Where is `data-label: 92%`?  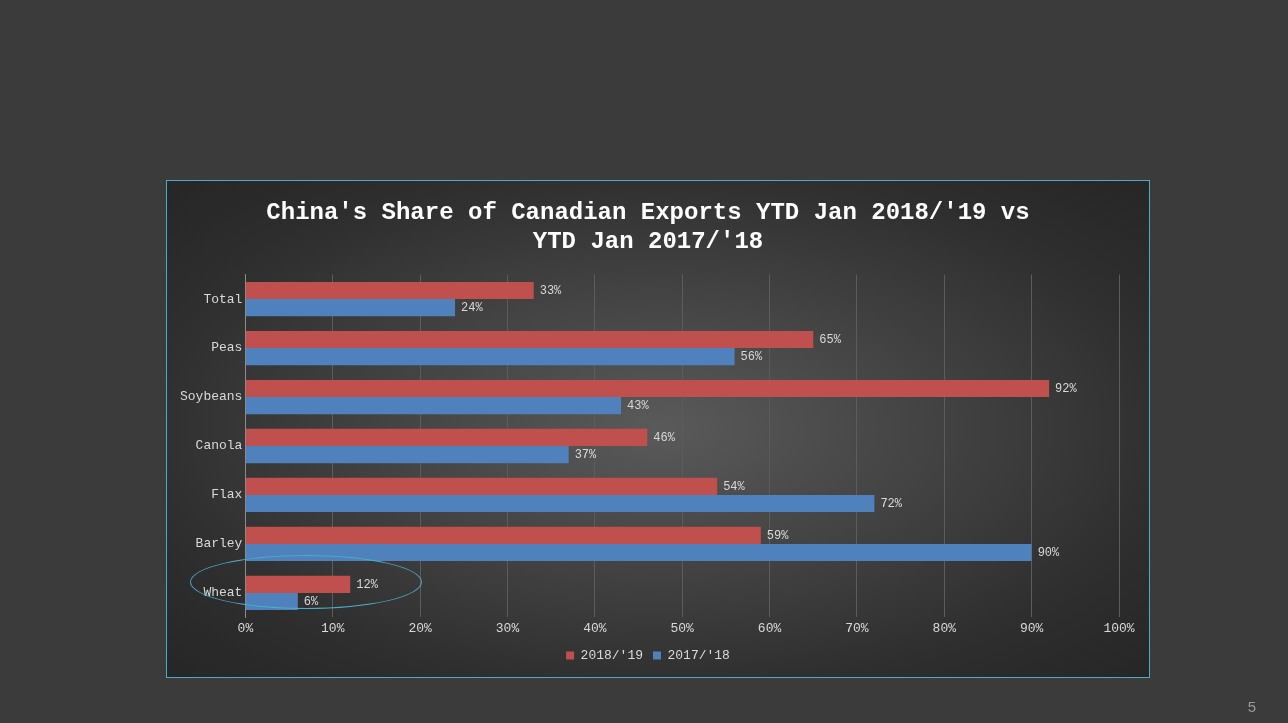
data-label: 92% is located at coordinates (1066, 388).